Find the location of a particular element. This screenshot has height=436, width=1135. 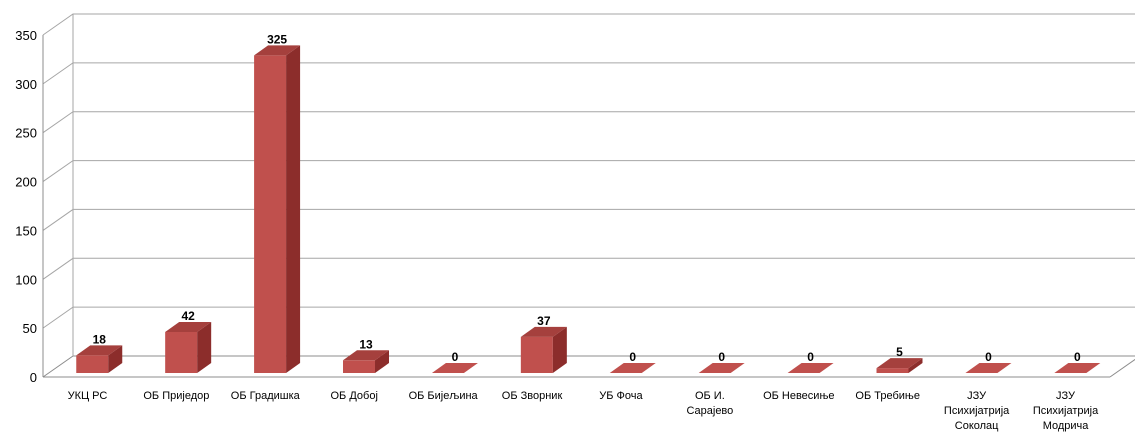

x-tick-label: ОБ Зворник is located at coordinates (532, 396).